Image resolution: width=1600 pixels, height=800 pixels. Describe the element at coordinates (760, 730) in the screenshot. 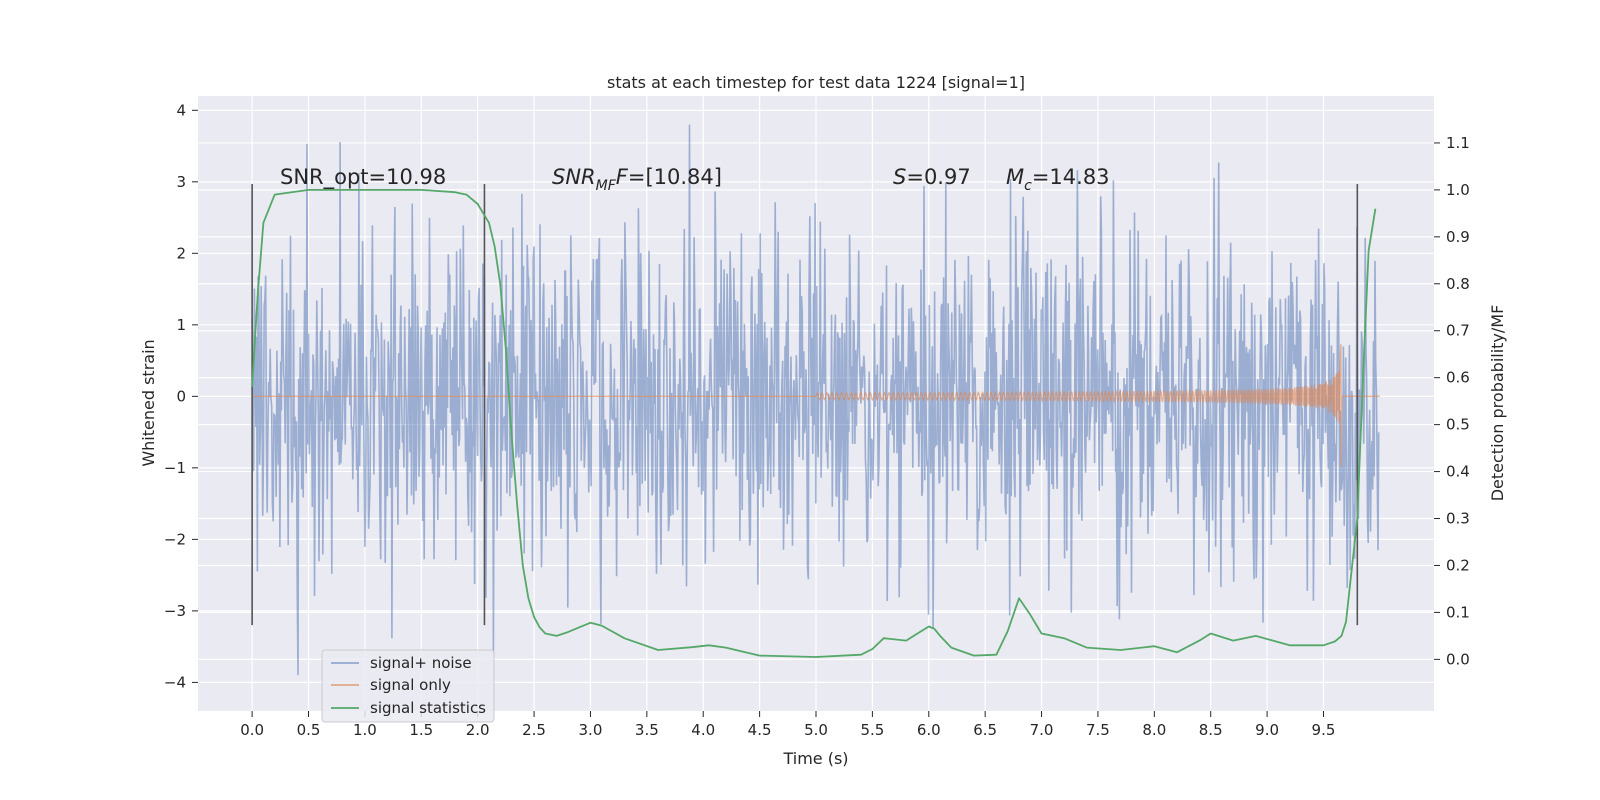

I see `x-tick-label: 4.5` at that location.